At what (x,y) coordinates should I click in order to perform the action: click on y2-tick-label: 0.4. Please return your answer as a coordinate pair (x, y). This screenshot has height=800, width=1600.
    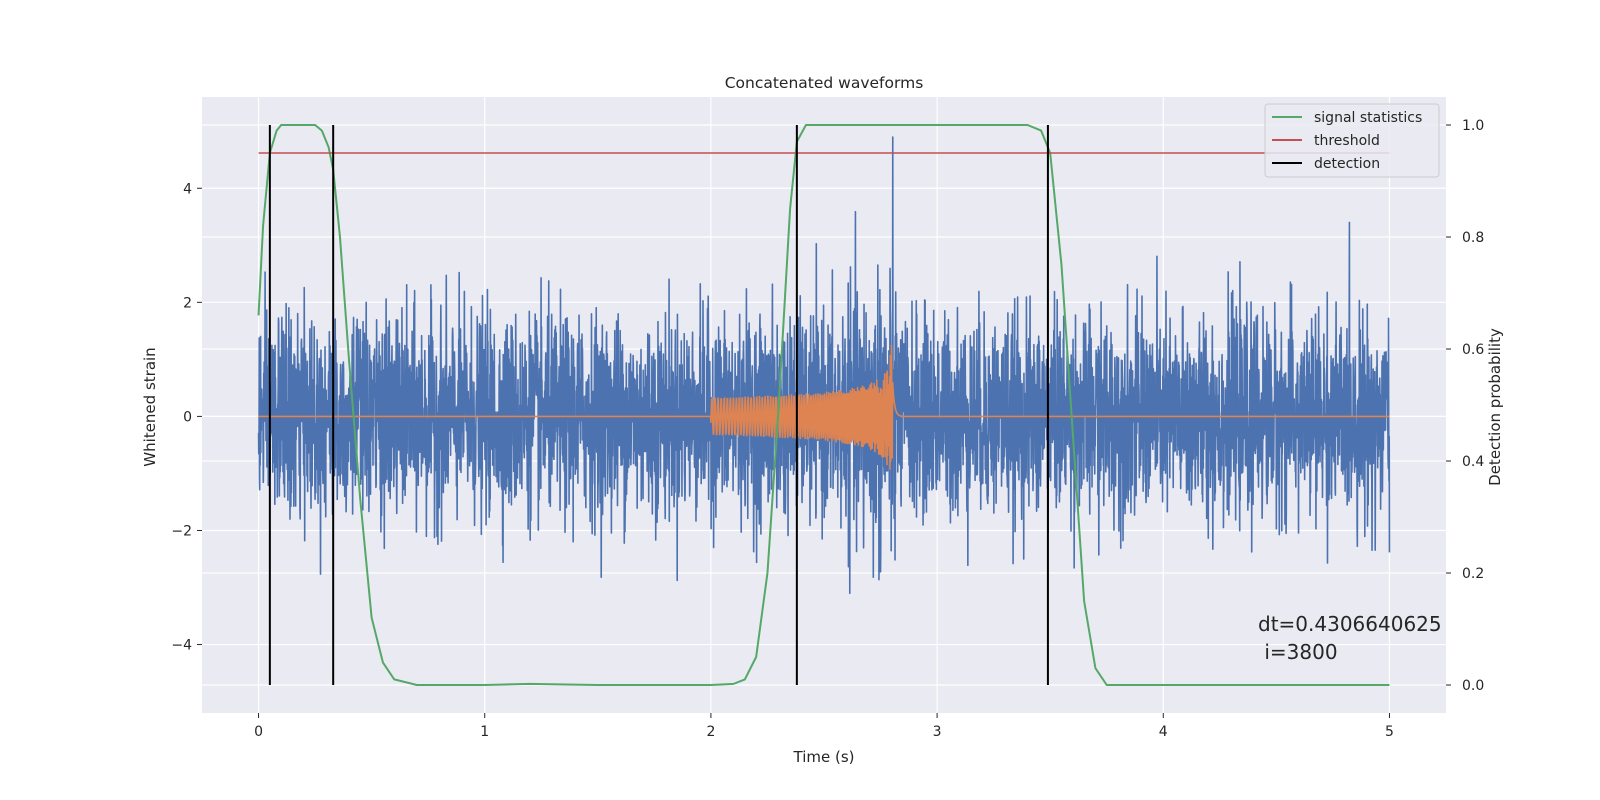
    Looking at the image, I should click on (1473, 462).